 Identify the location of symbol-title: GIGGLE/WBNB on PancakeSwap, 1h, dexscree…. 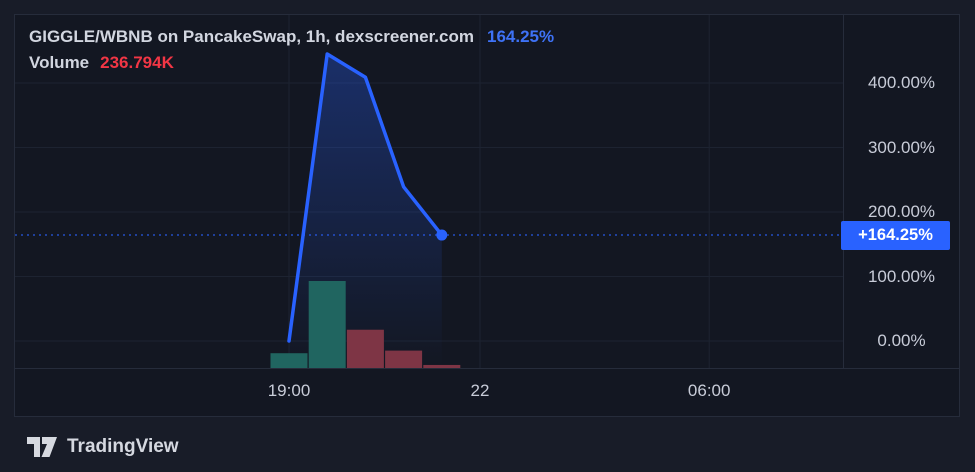
(251, 36).